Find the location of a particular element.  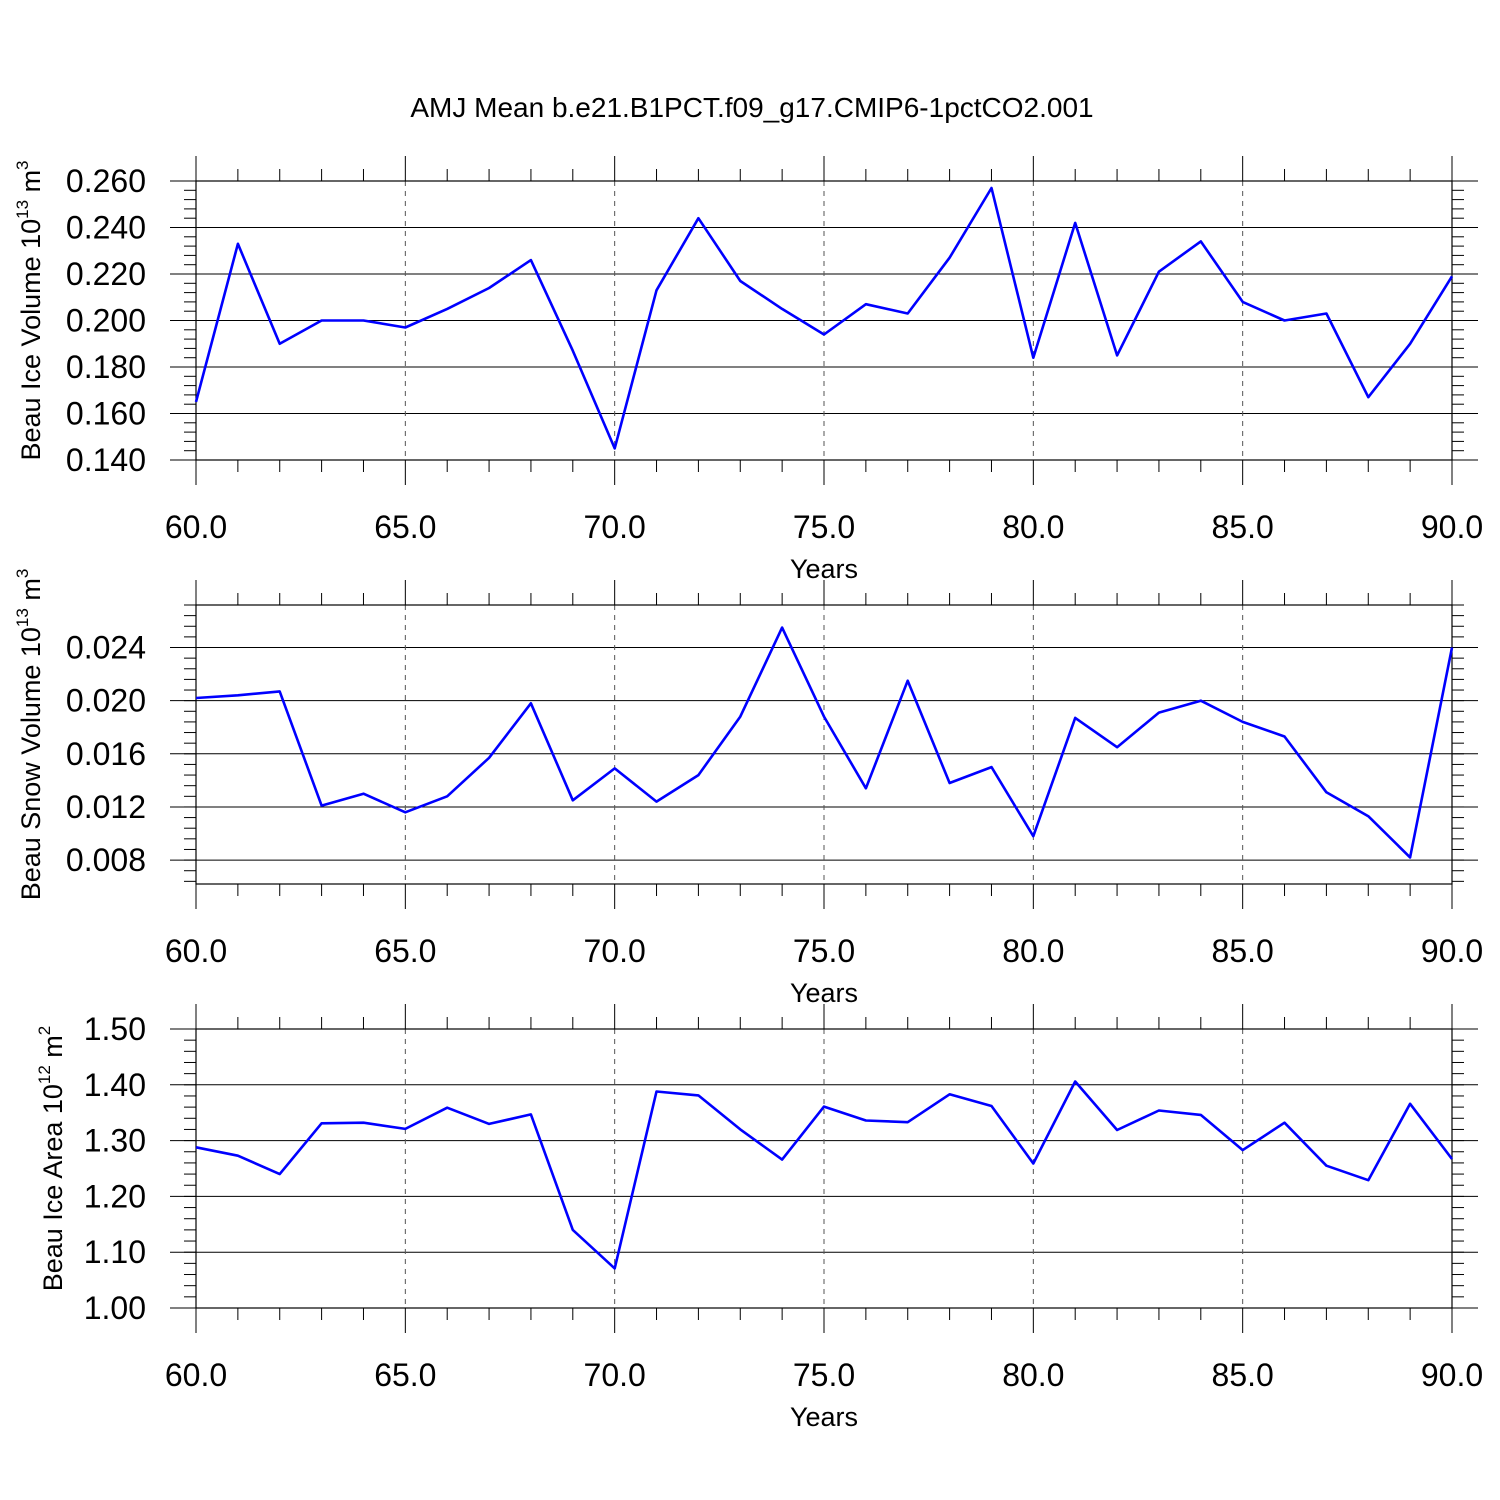

y-tick-label: 0.012 is located at coordinates (106, 807).